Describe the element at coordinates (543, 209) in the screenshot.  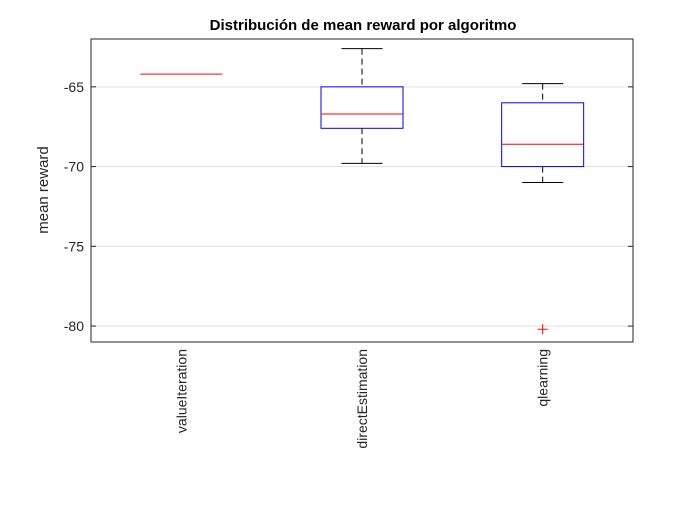
I see `box-qlearning` at that location.